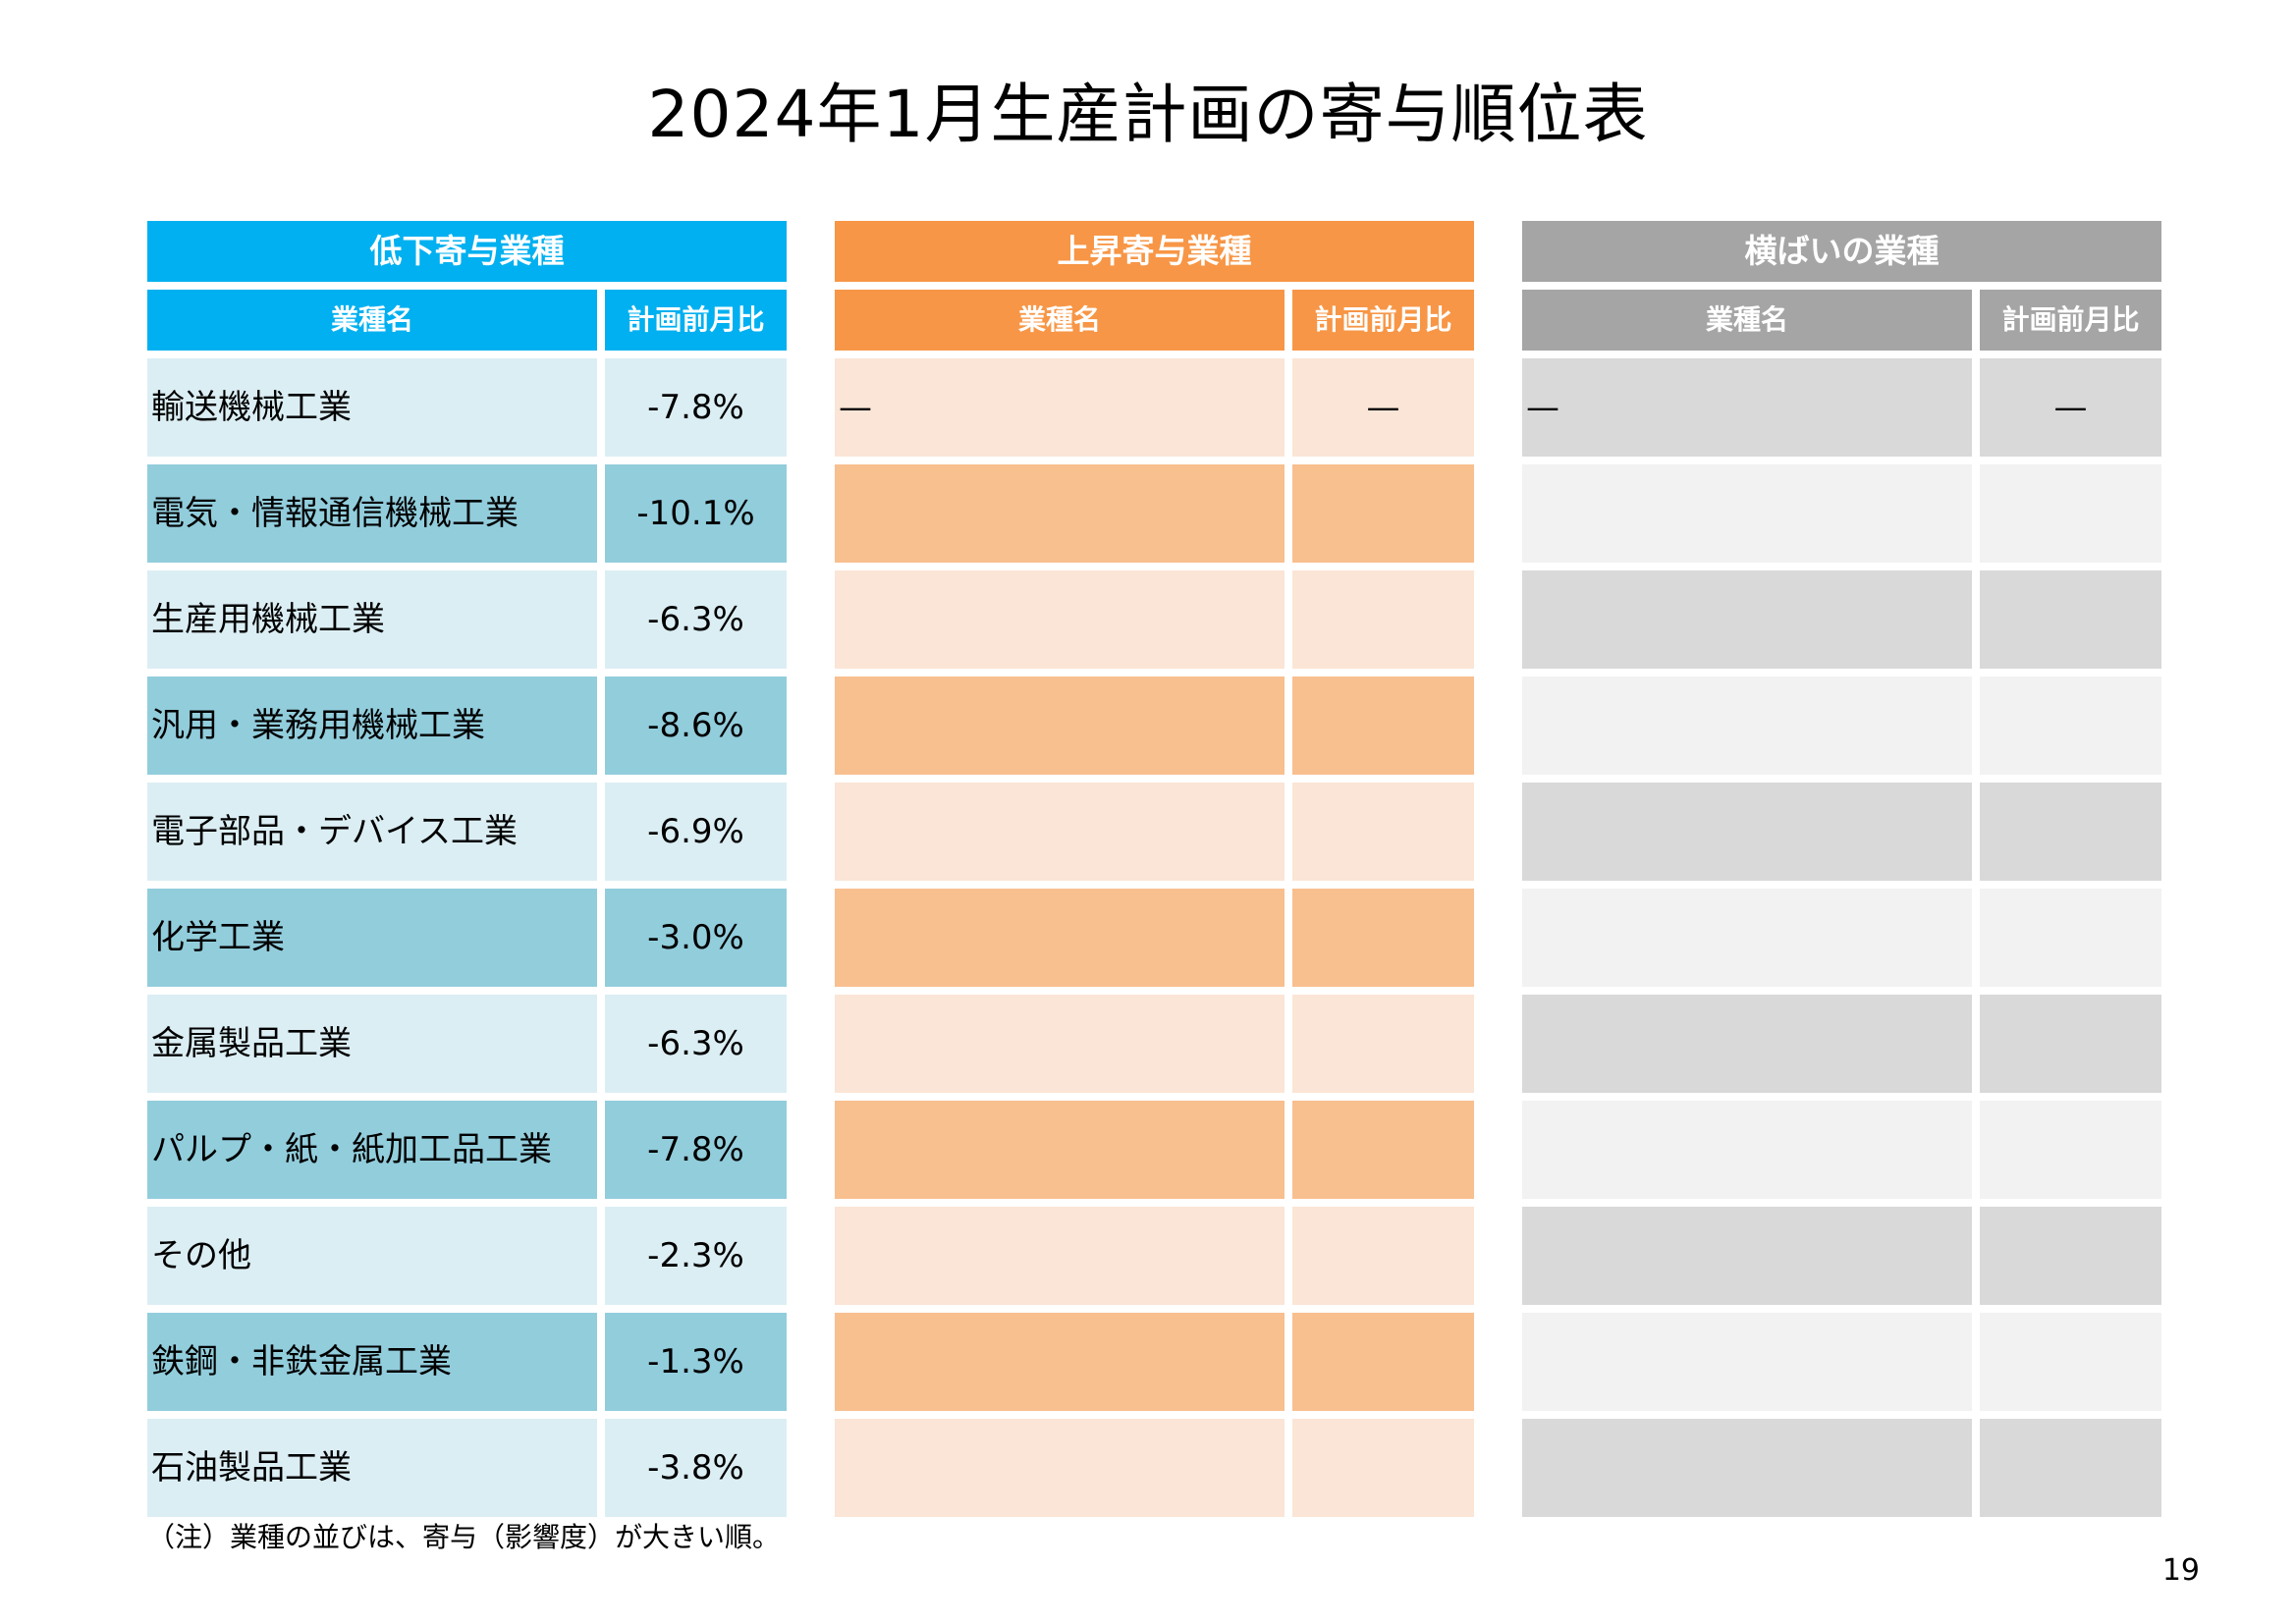 This screenshot has height=1624, width=2296. I want to click on table-row: 化学工業 -3.0%, so click(467, 938).